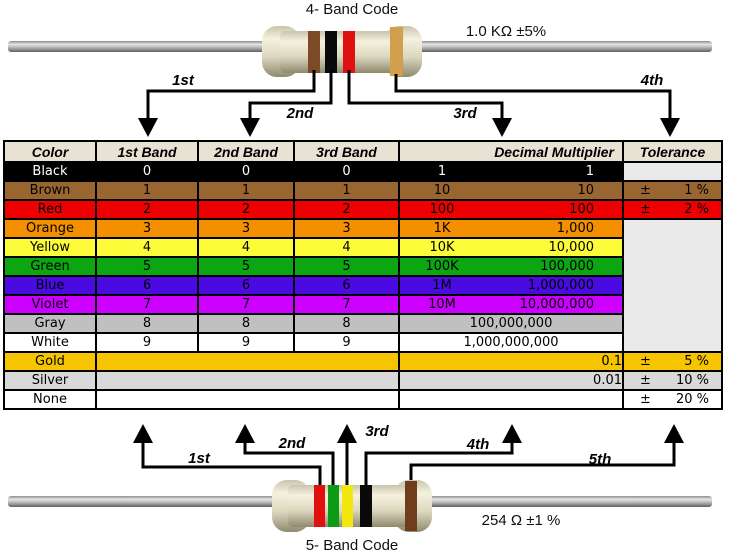 This screenshot has width=729, height=559. I want to click on band1-cell: 5, so click(147, 266).